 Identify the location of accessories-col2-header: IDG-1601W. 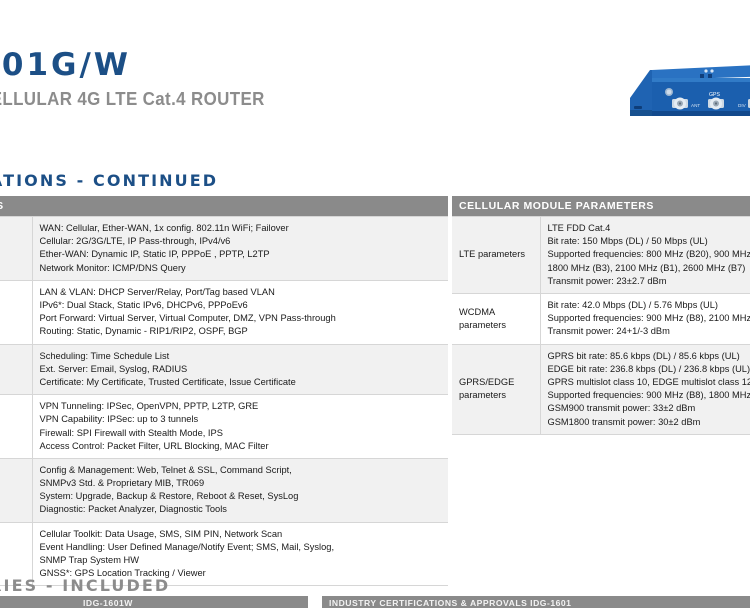
(108, 603).